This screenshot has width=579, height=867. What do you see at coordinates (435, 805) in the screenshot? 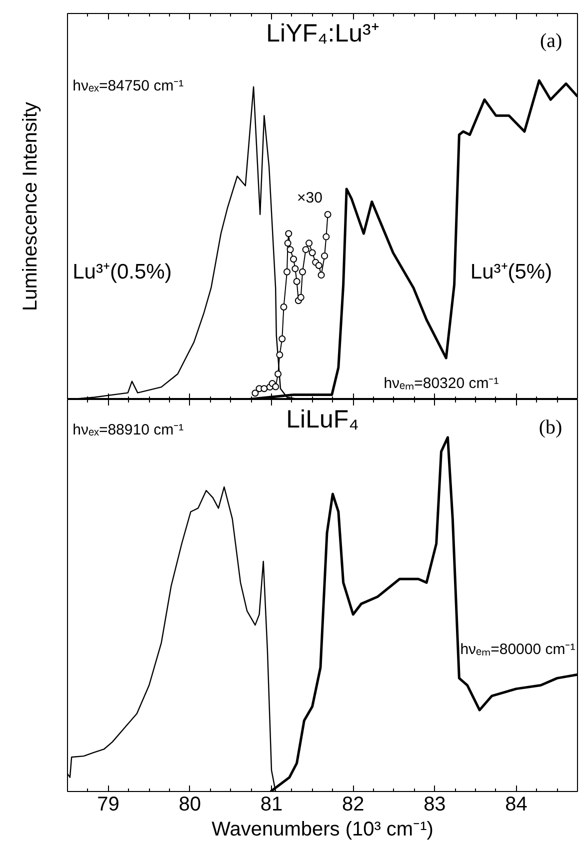
I see `x-tick-label: 83` at bounding box center [435, 805].